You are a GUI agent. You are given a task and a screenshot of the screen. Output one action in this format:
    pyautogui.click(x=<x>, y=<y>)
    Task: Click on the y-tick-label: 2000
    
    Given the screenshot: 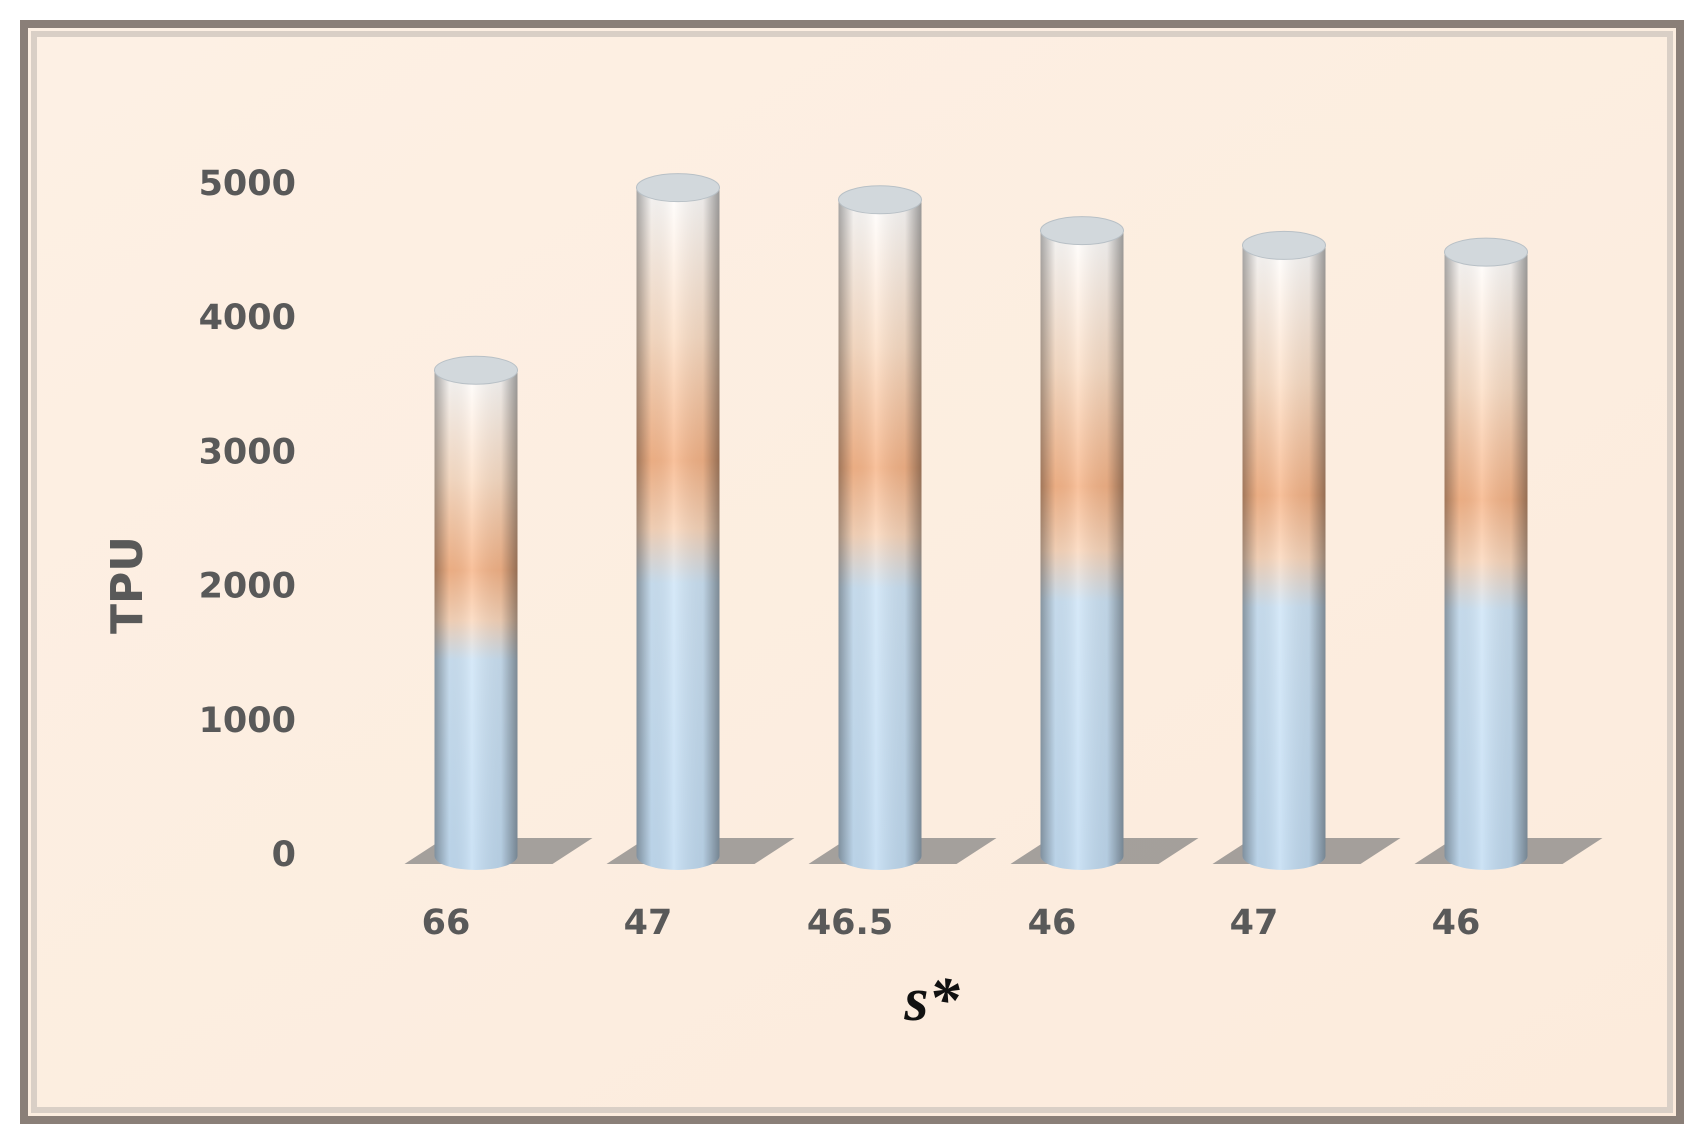 What is the action you would take?
    pyautogui.click(x=247, y=587)
    